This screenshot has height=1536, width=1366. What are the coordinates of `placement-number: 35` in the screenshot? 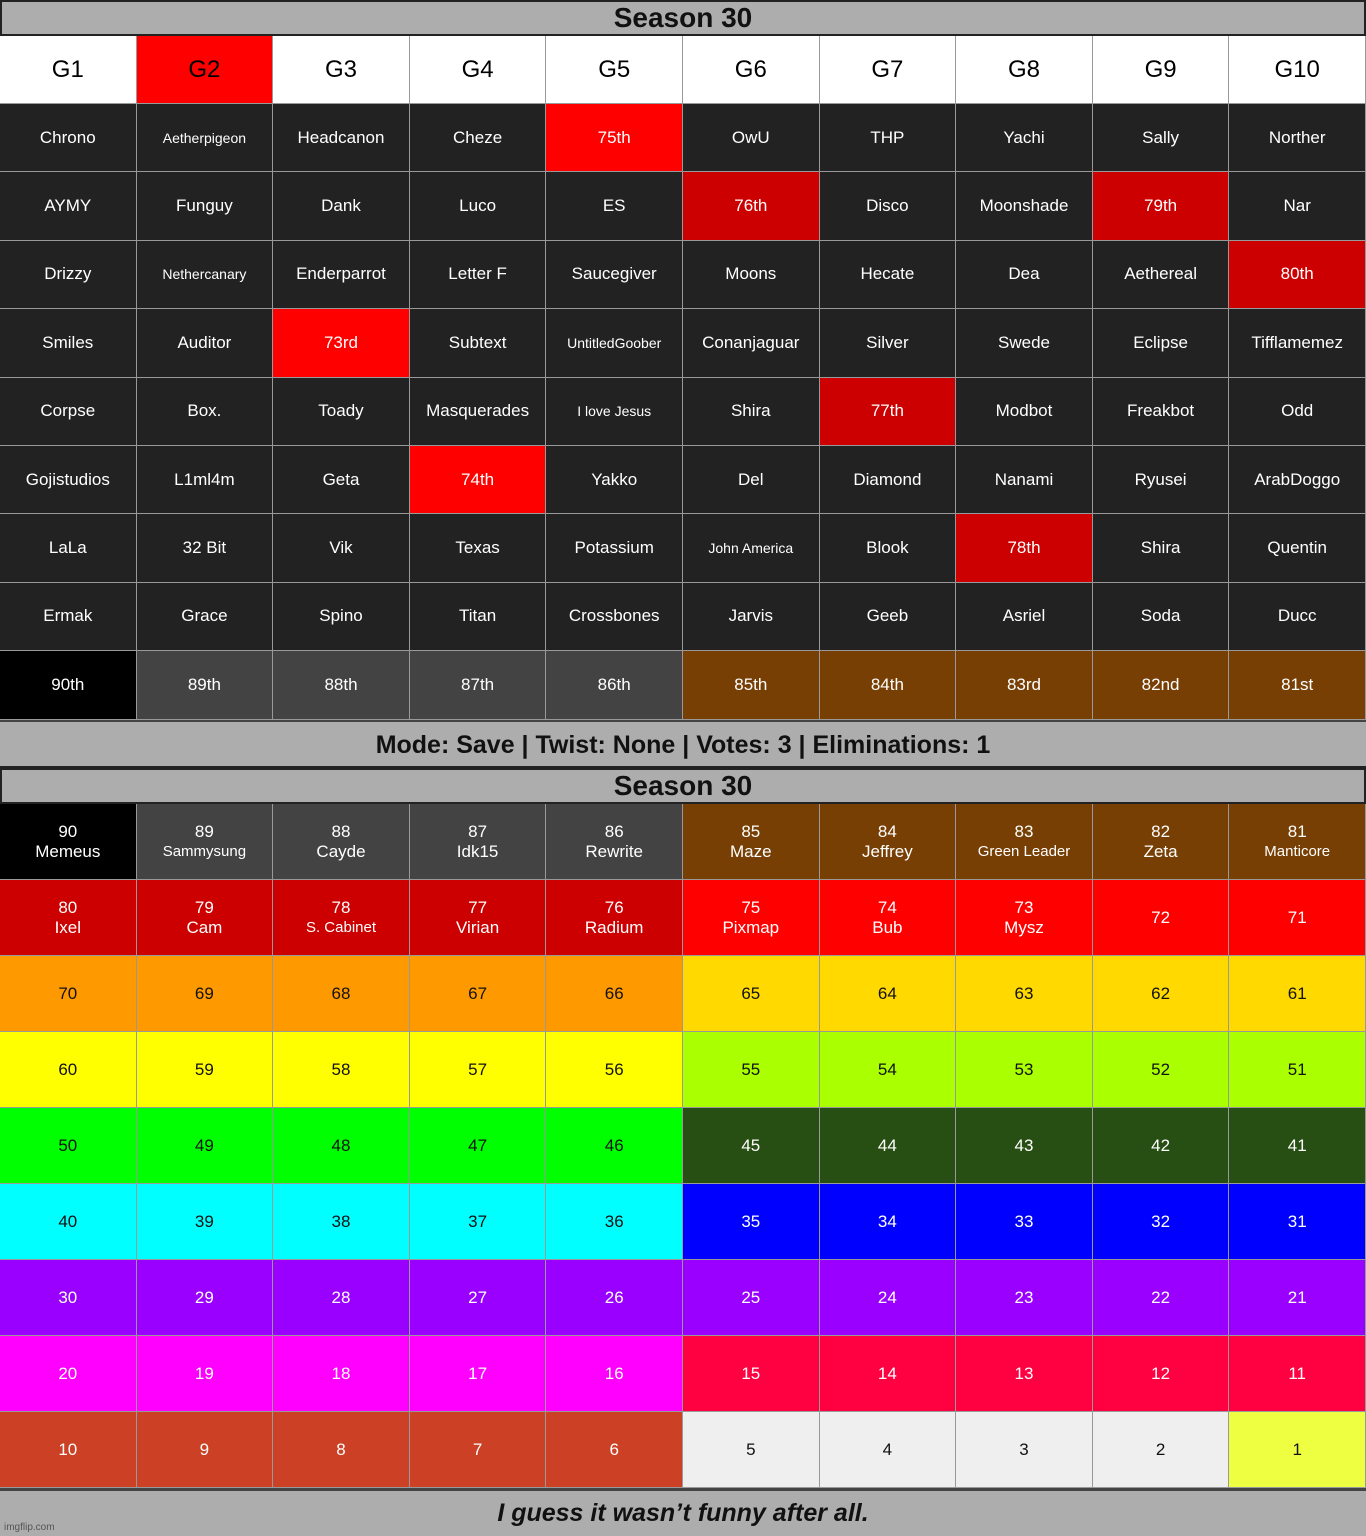 It's located at (751, 1221).